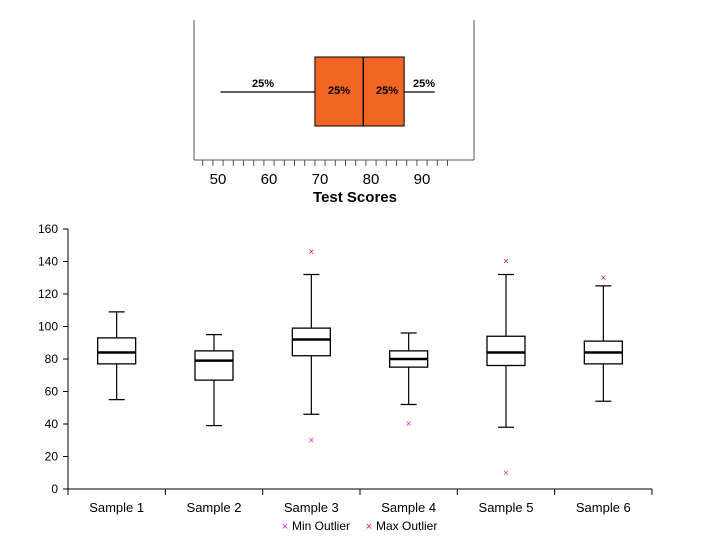 This screenshot has width=720, height=540. Describe the element at coordinates (506, 507) in the screenshot. I see `x-tick-label: Sample 5` at that location.